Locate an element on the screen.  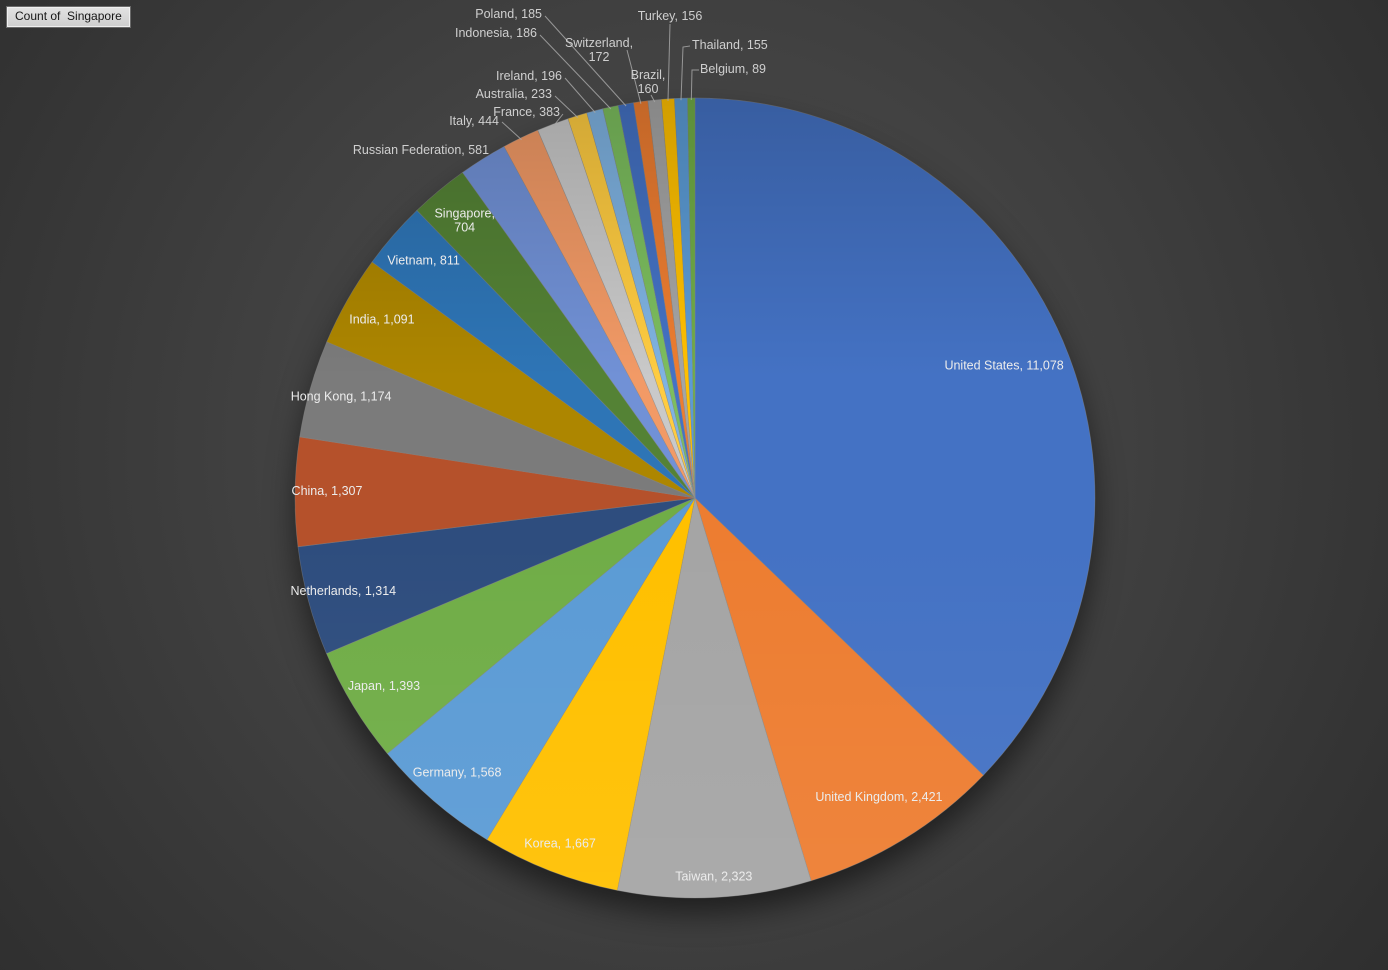
slice-label-thailand: Thailand, 155 is located at coordinates (730, 45).